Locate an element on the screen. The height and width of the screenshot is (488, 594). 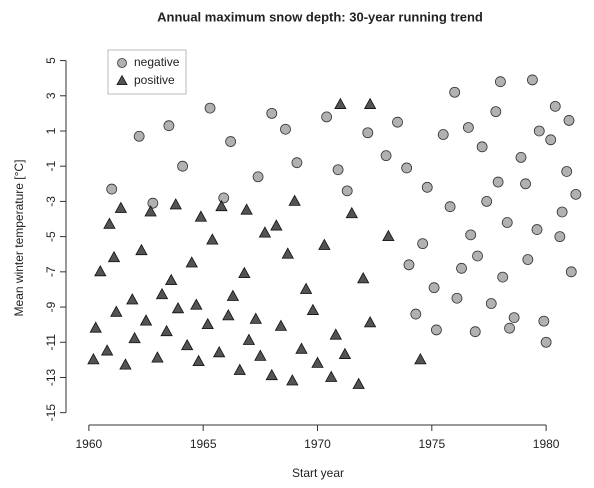
legend-box is located at coordinates (147, 72).